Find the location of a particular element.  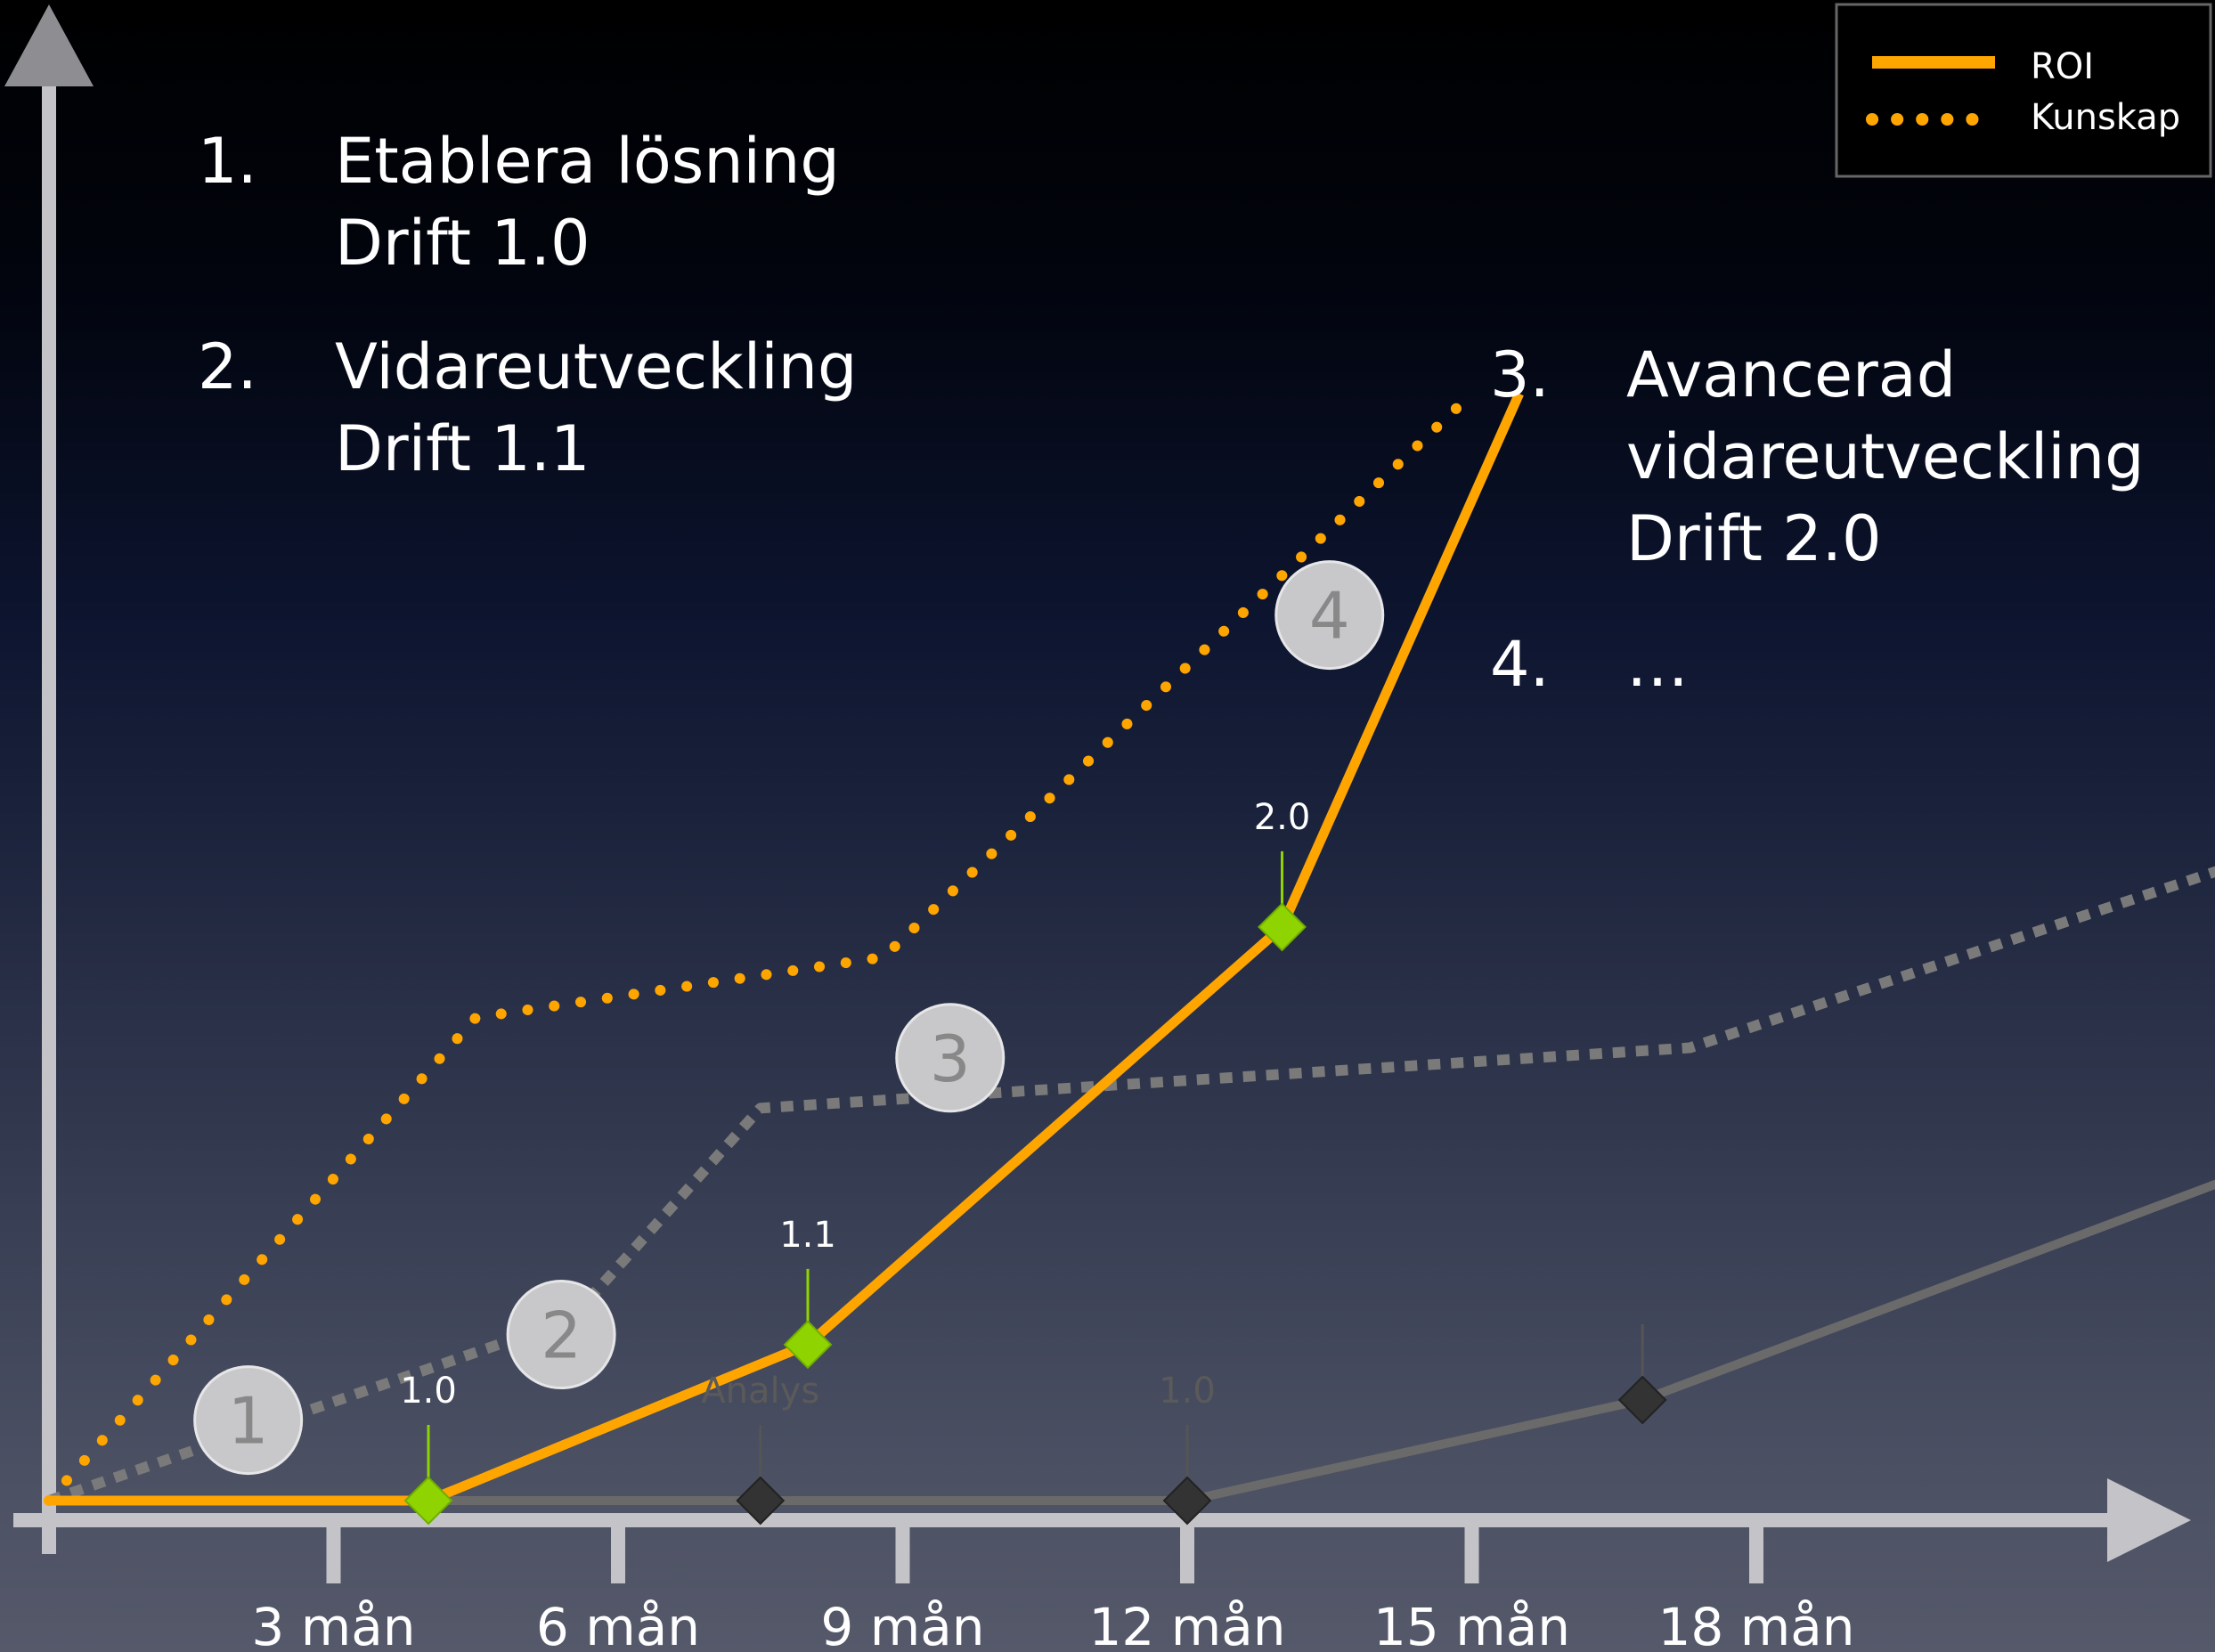

y-axis is located at coordinates (49, 779).